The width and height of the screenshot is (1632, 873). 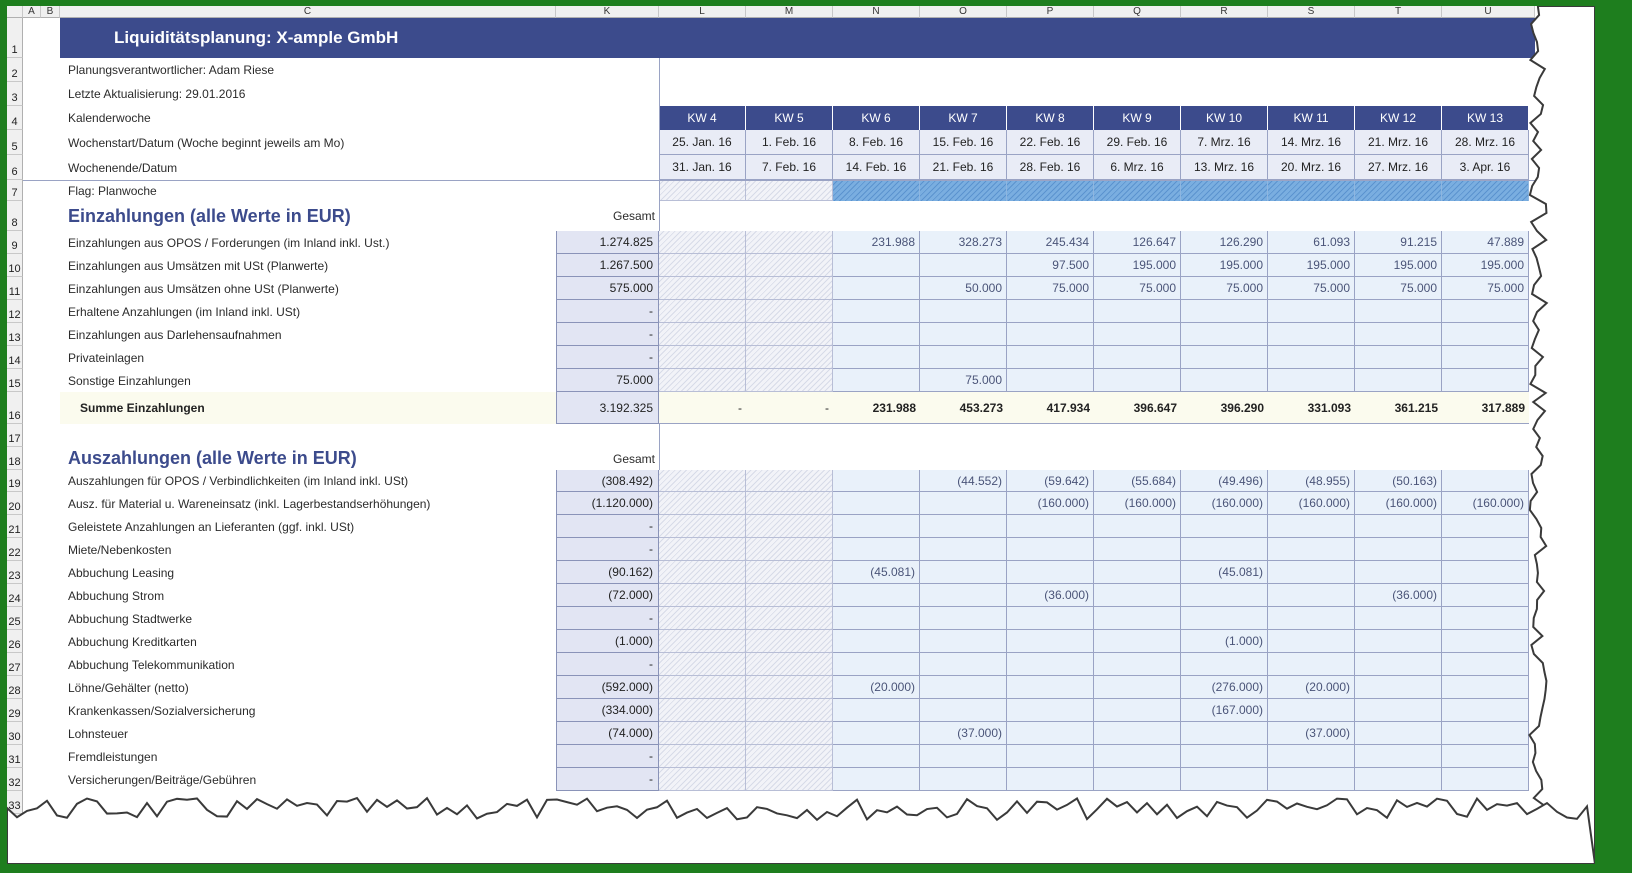 What do you see at coordinates (15, 167) in the screenshot?
I see `row-header: 6` at bounding box center [15, 167].